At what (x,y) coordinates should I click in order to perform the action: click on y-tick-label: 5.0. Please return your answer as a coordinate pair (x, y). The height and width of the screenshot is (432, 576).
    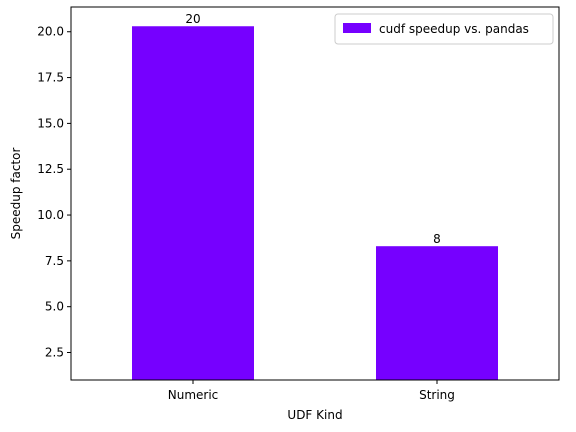
    Looking at the image, I should click on (54, 307).